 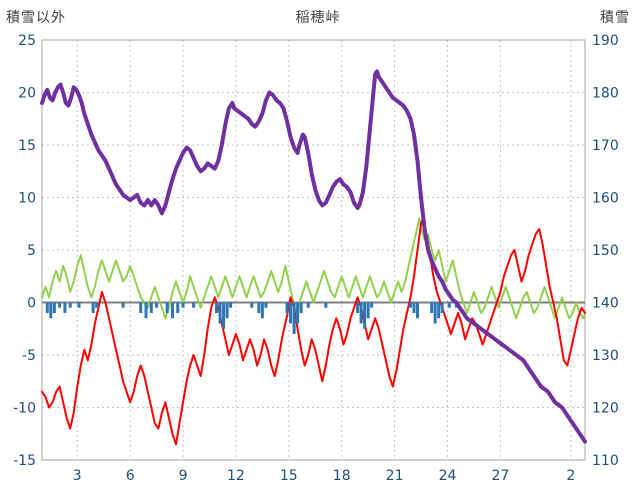 I want to click on x-axis-tick: 18, so click(x=342, y=476).